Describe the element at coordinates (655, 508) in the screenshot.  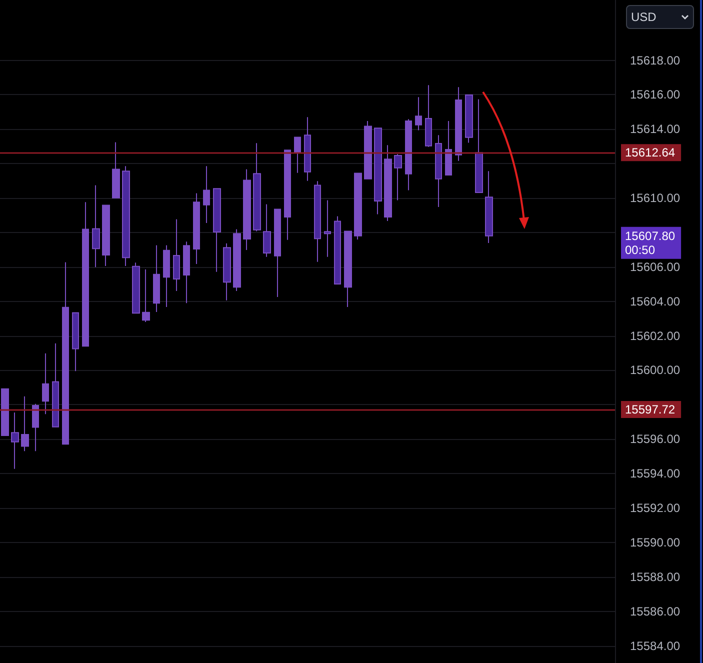
I see `y-tick-label: 15592.00` at that location.